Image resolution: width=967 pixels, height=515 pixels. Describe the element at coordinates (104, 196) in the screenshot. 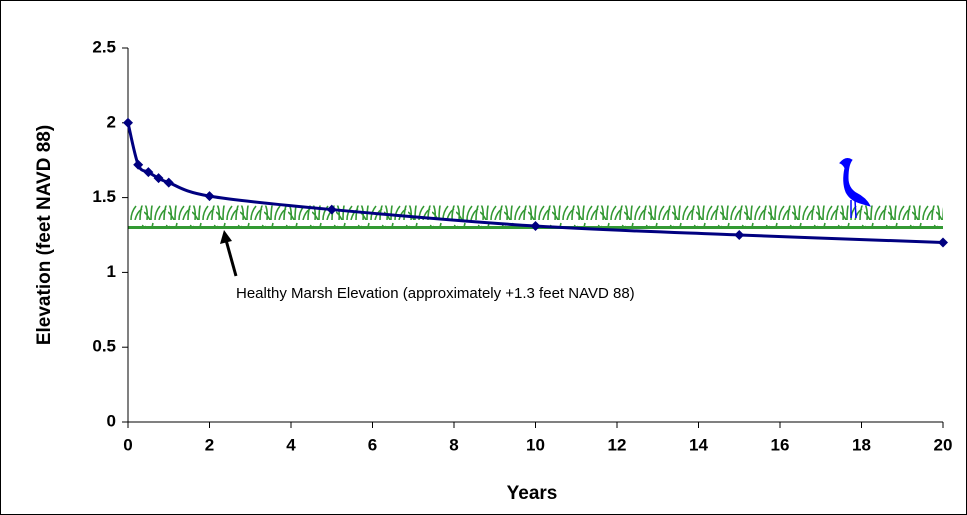

I see `y-tick-label: 1.5` at that location.